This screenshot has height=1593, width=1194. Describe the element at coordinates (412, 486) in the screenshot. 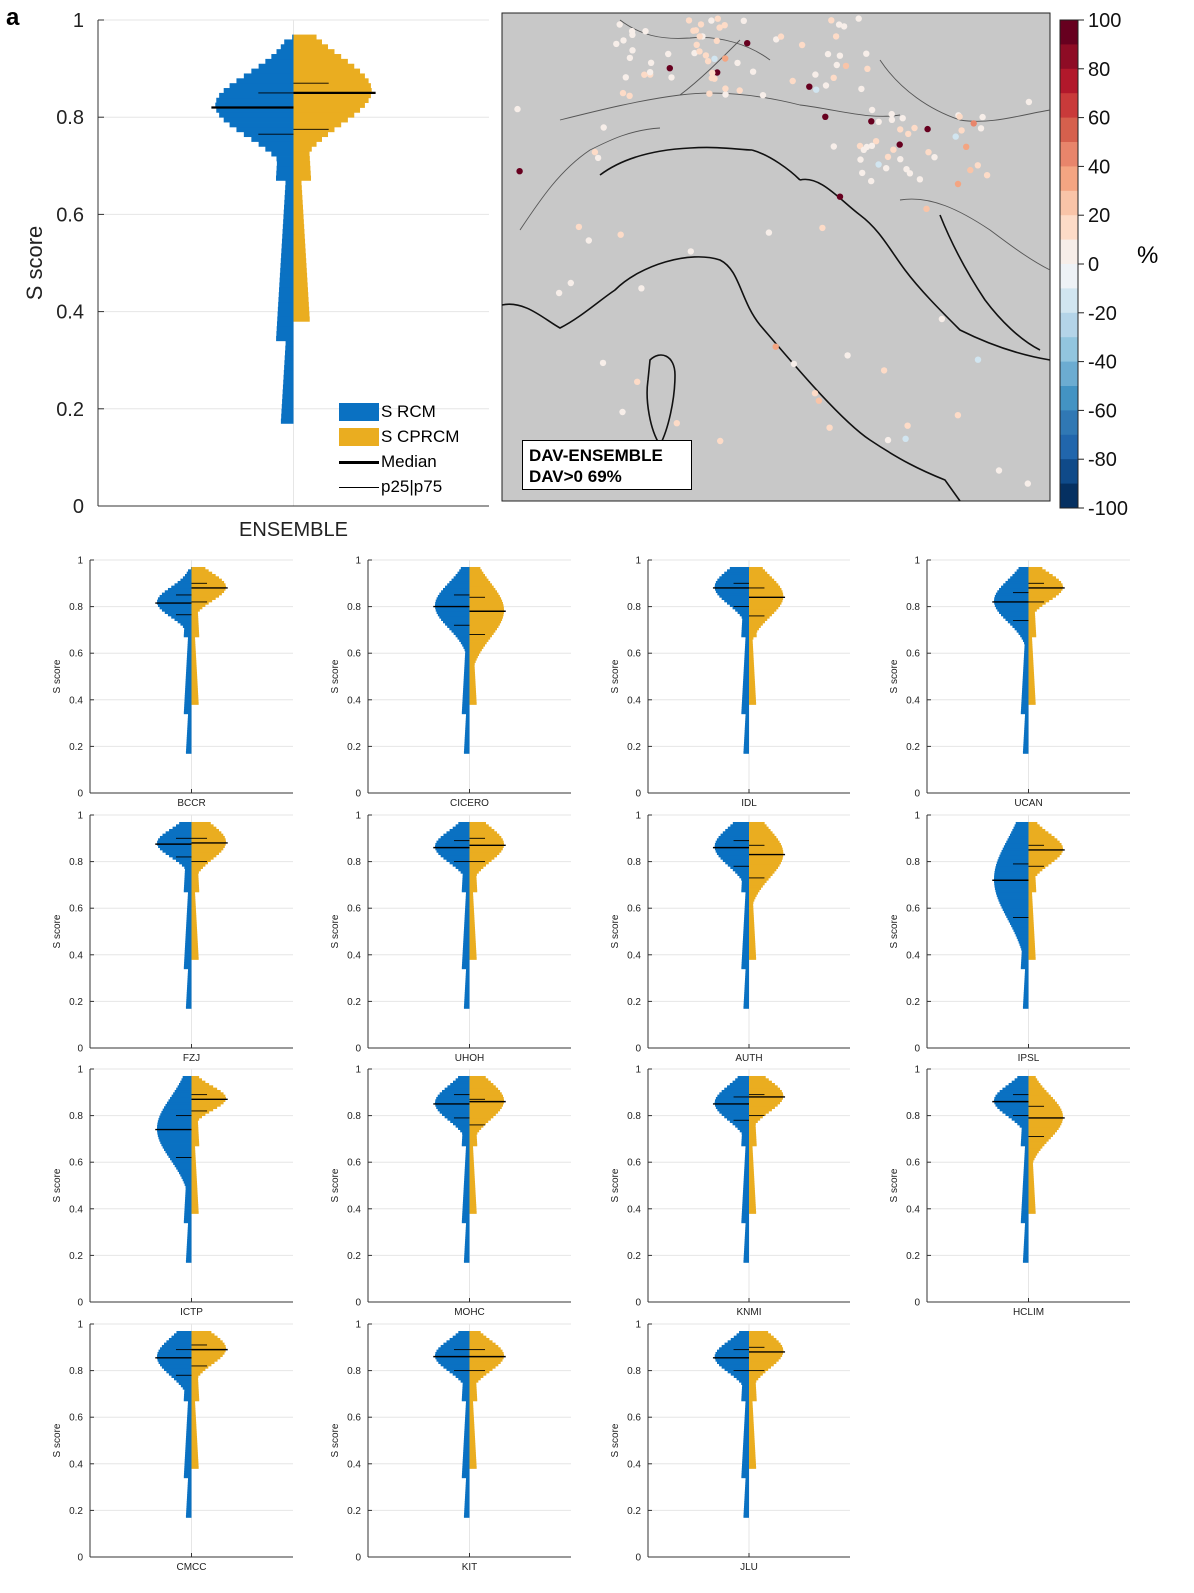

I see `legend-pct-label: p25|p75` at that location.